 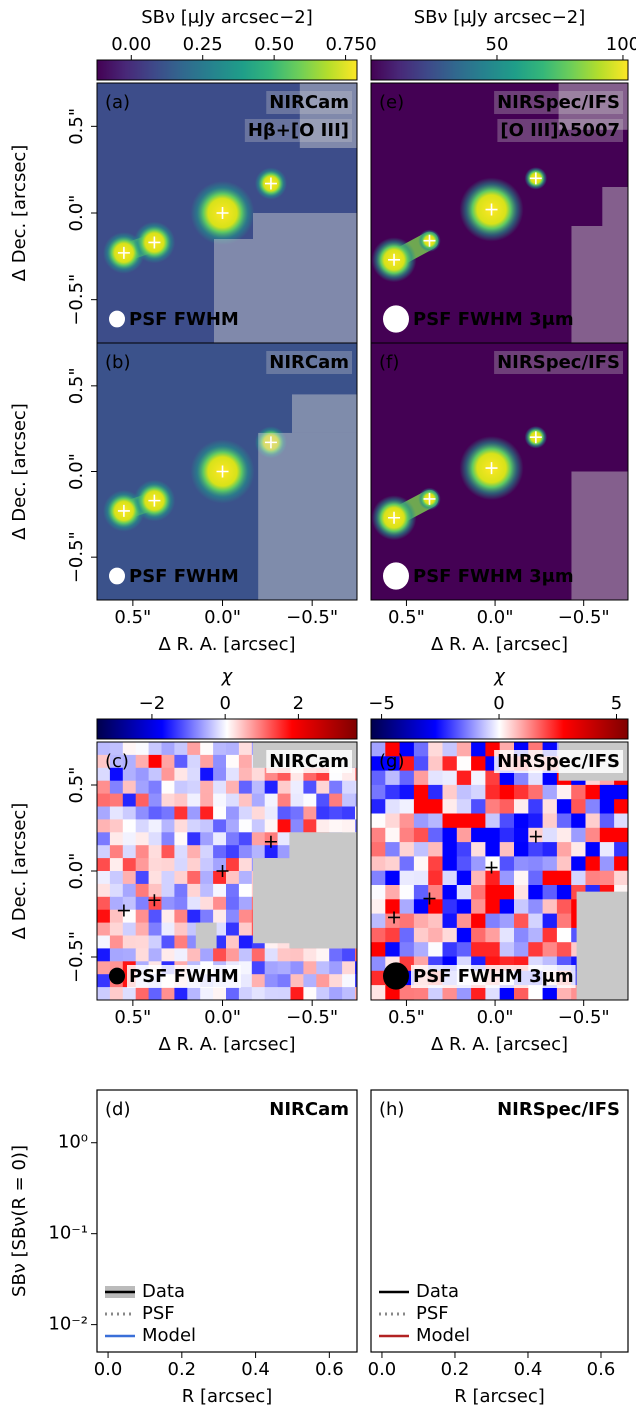 What do you see at coordinates (131, 44) in the screenshot?
I see `colorbar-tick-label: 0.00` at bounding box center [131, 44].